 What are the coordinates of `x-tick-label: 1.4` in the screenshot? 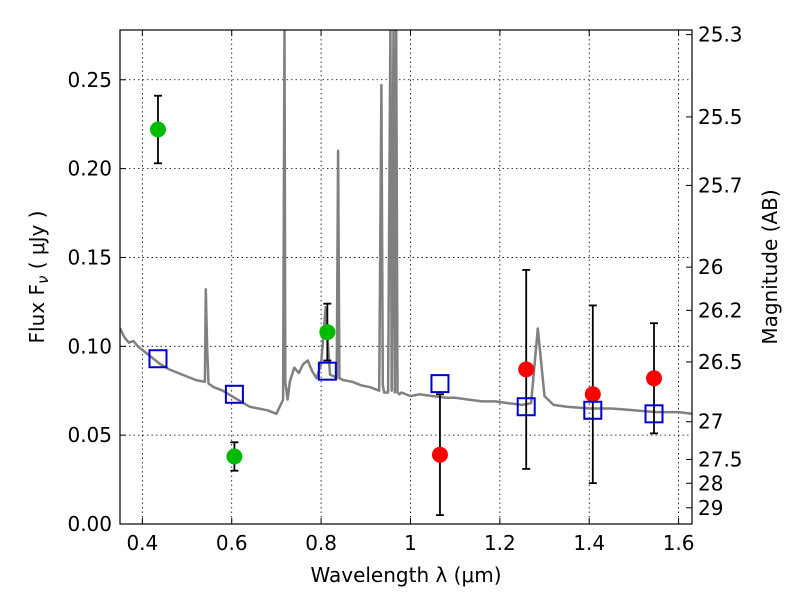 It's located at (589, 543).